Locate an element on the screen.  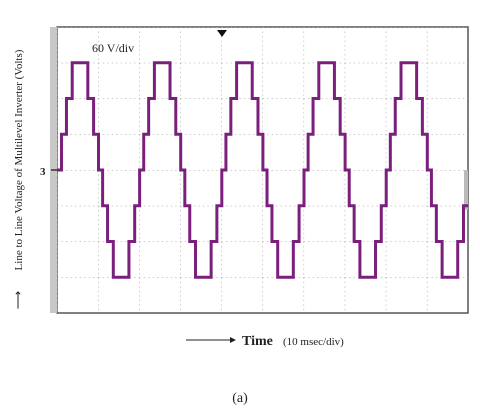
y-axis-arrow: ⟶ is located at coordinates (17, 300).